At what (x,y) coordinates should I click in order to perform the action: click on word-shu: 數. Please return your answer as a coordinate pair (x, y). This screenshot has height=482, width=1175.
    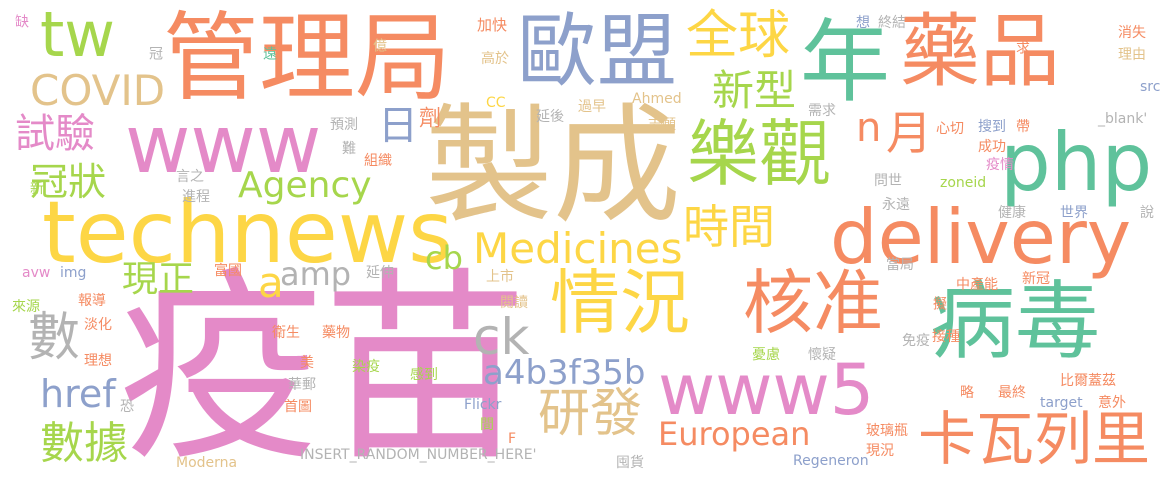
    Looking at the image, I should click on (54, 338).